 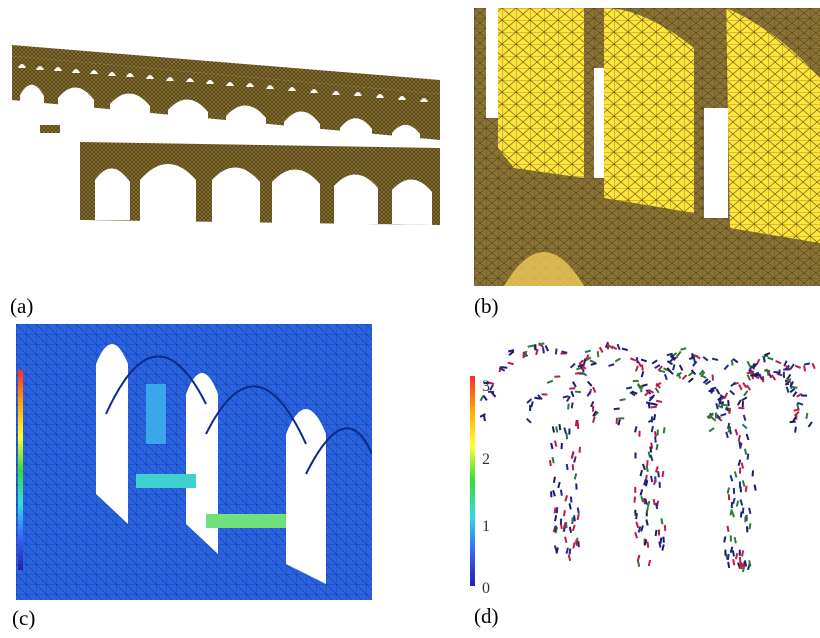 I want to click on caption-c: (c), so click(x=24, y=618).